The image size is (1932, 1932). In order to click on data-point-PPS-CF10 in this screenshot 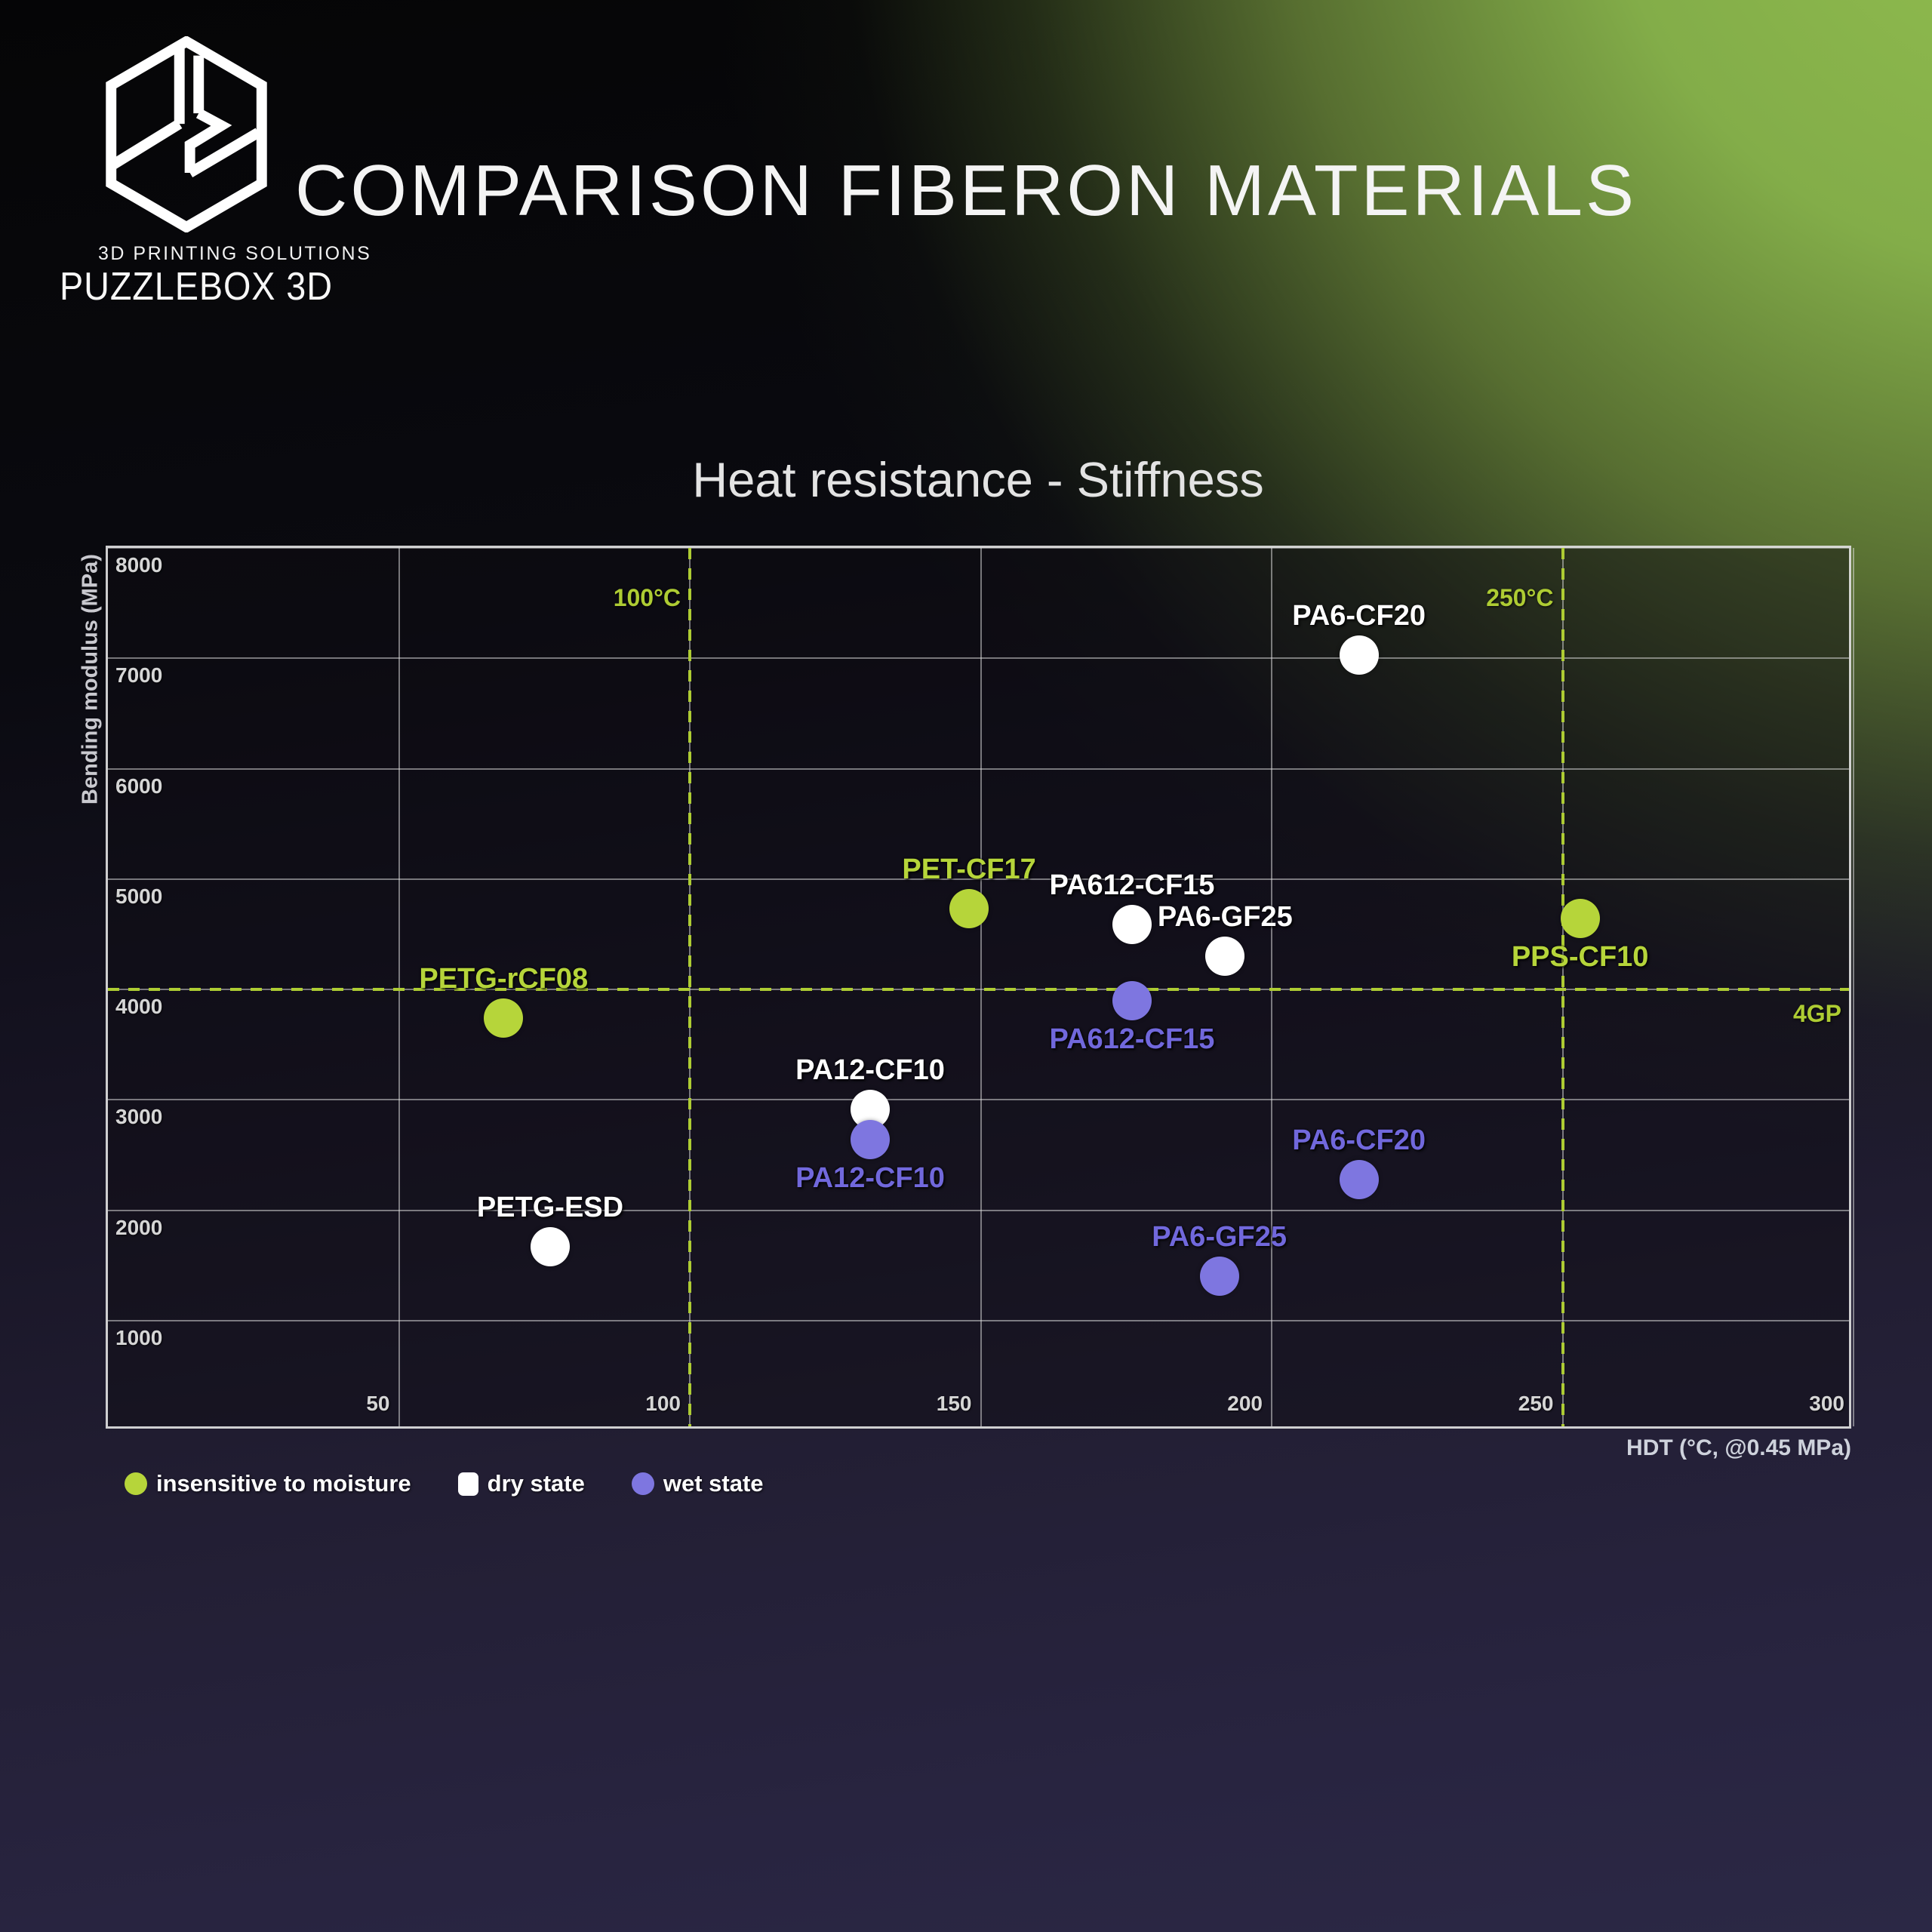, I will do `click(1580, 919)`.